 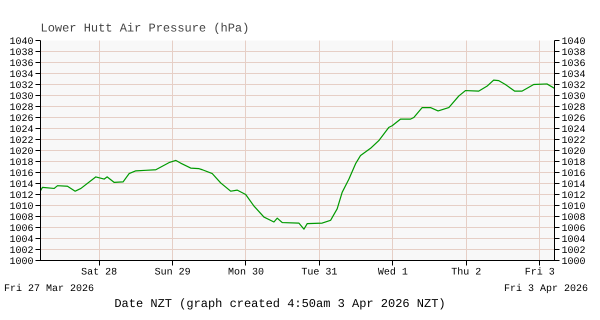 I want to click on y-tick-label: 1016, so click(x=21, y=174).